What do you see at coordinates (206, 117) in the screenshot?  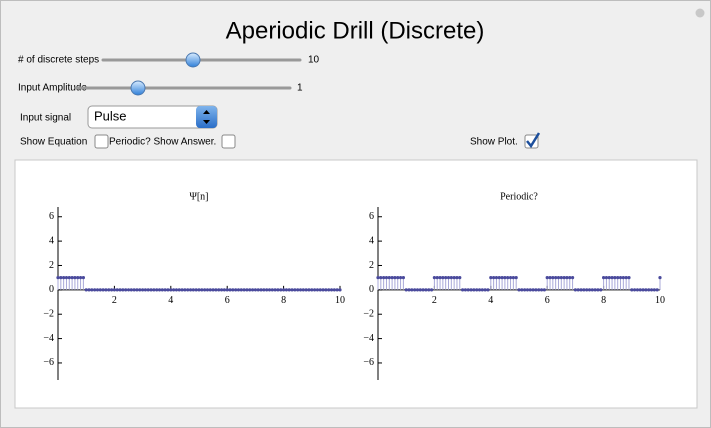 I see `popup-arrows` at bounding box center [206, 117].